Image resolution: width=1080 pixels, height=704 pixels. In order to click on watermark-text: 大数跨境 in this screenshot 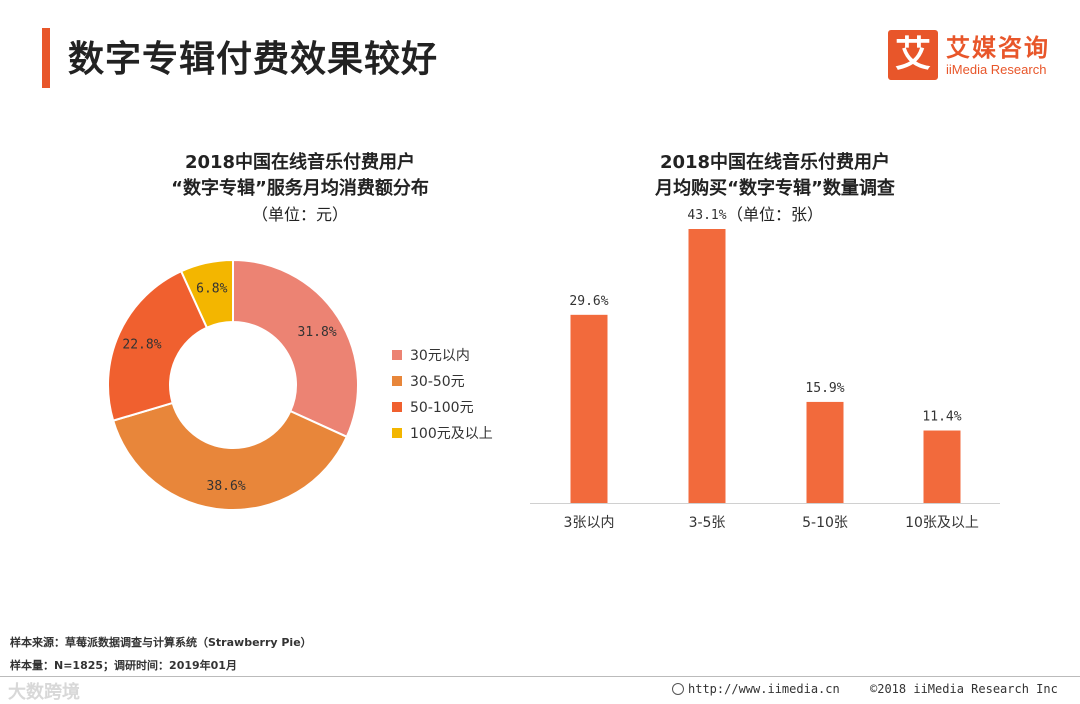, I will do `click(44, 692)`.